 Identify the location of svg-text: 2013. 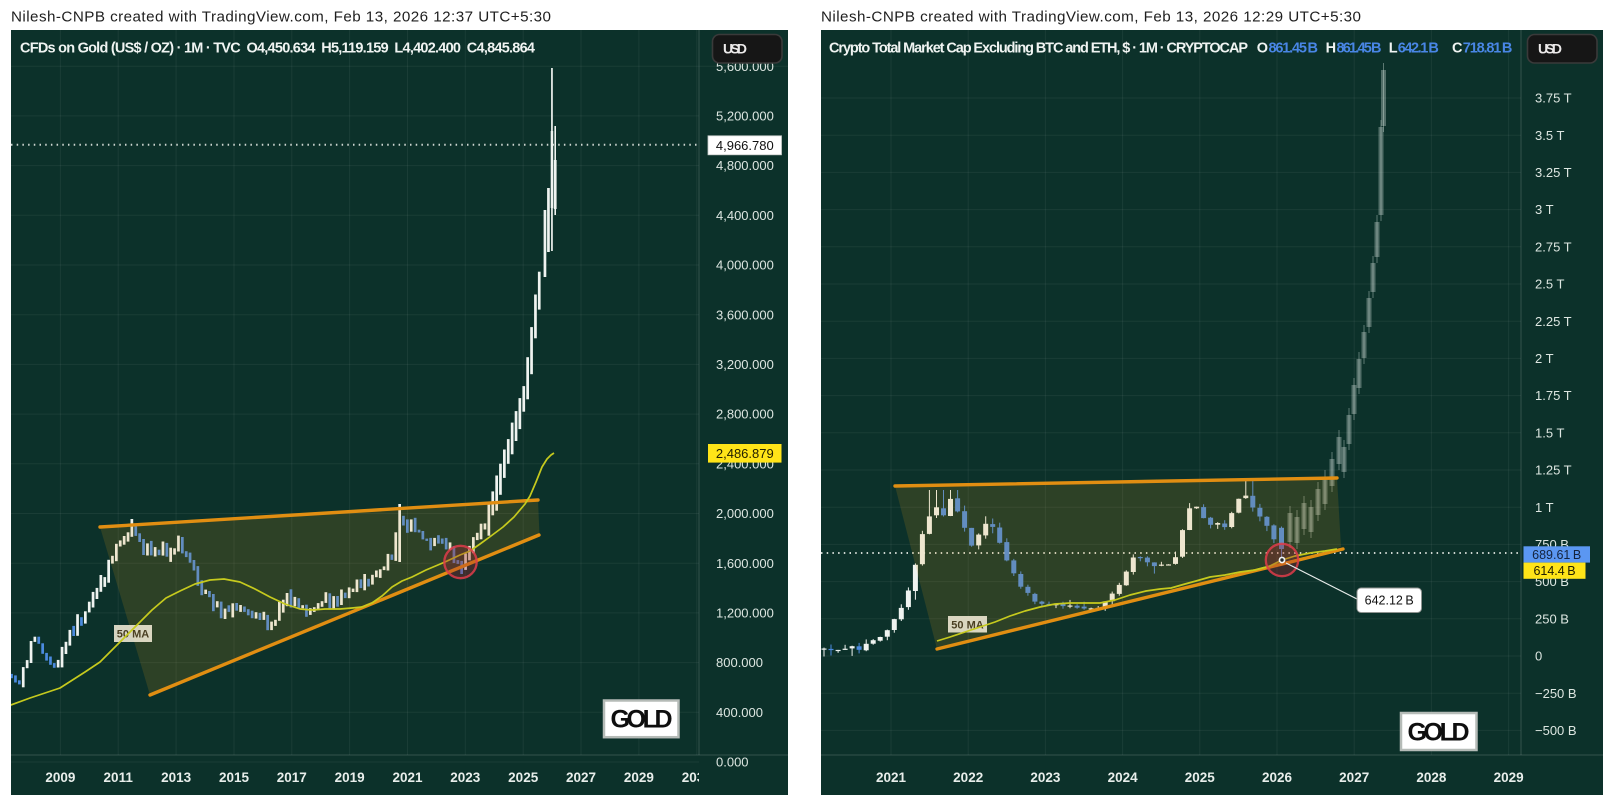
(176, 777).